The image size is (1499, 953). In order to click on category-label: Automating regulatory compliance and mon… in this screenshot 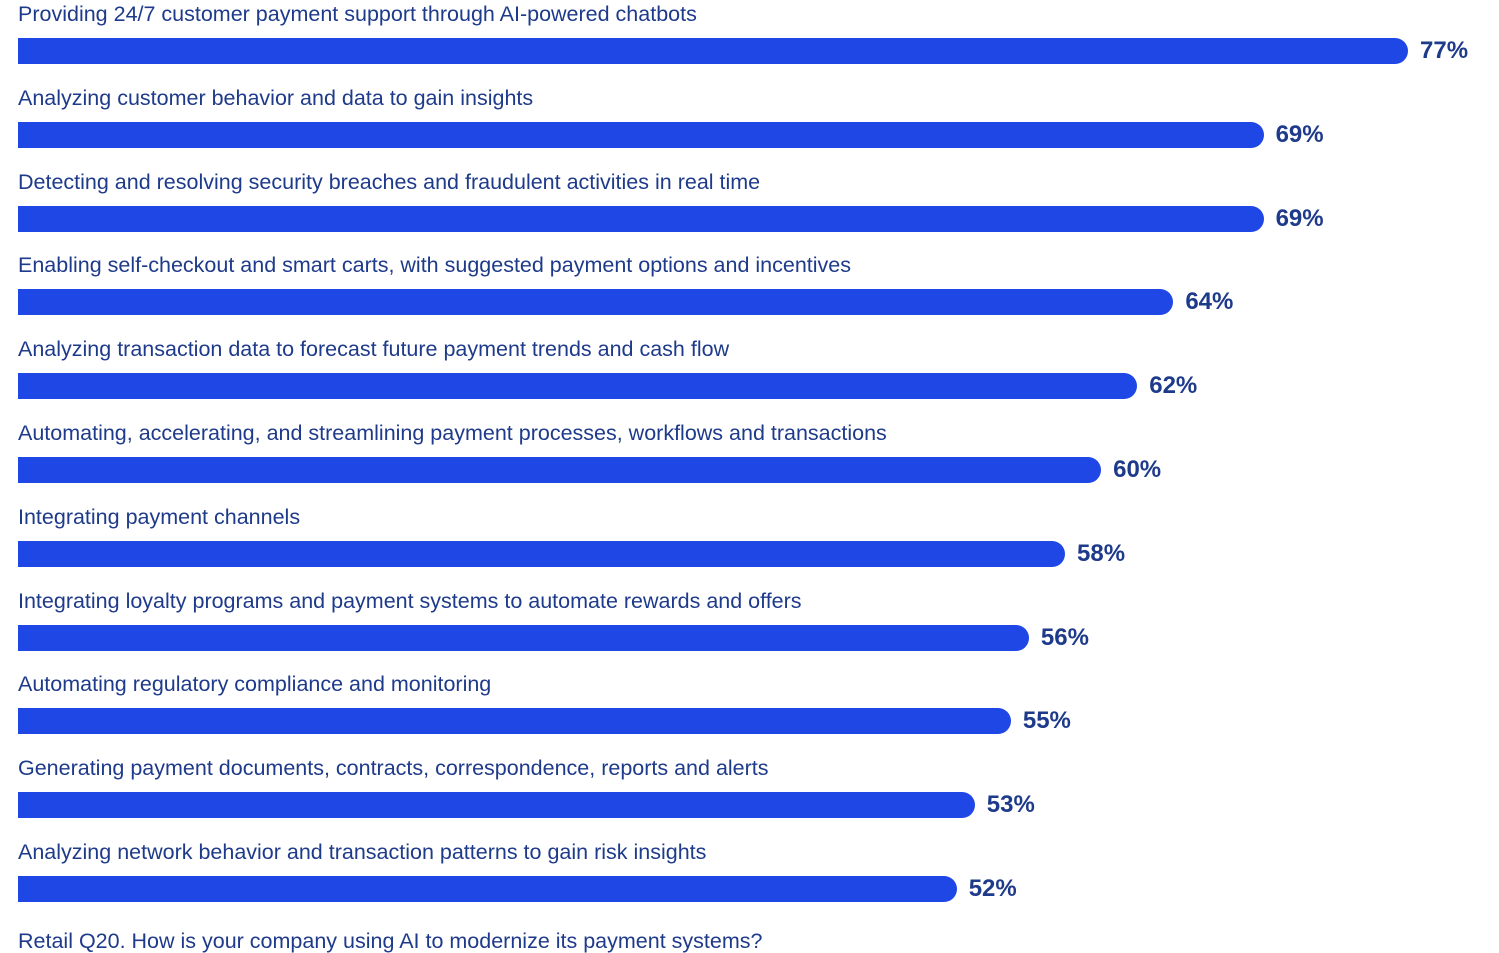, I will do `click(255, 684)`.